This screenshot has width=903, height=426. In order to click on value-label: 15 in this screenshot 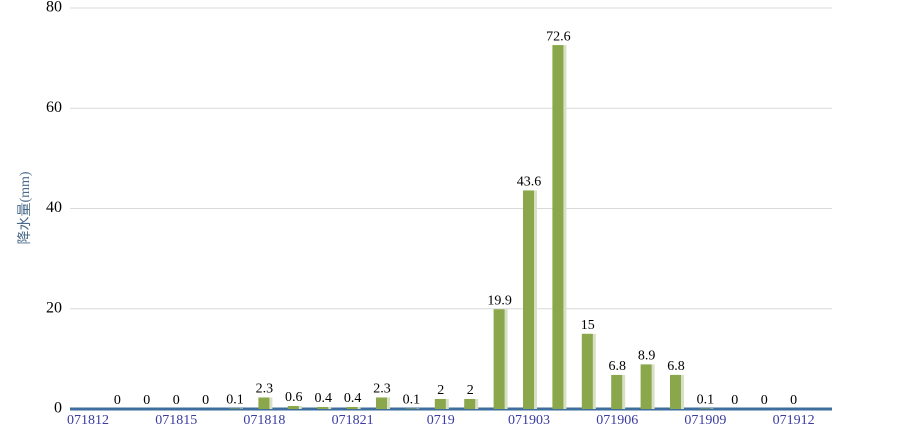, I will do `click(588, 325)`.